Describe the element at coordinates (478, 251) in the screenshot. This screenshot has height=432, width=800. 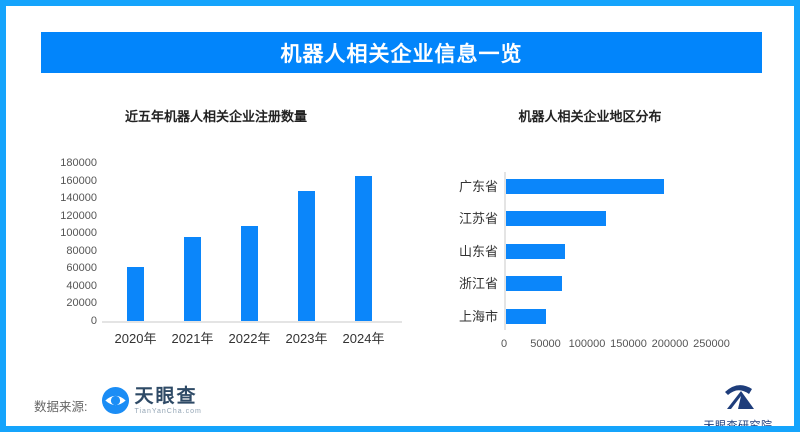
I see `y-axis-category-label: 山东省` at that location.